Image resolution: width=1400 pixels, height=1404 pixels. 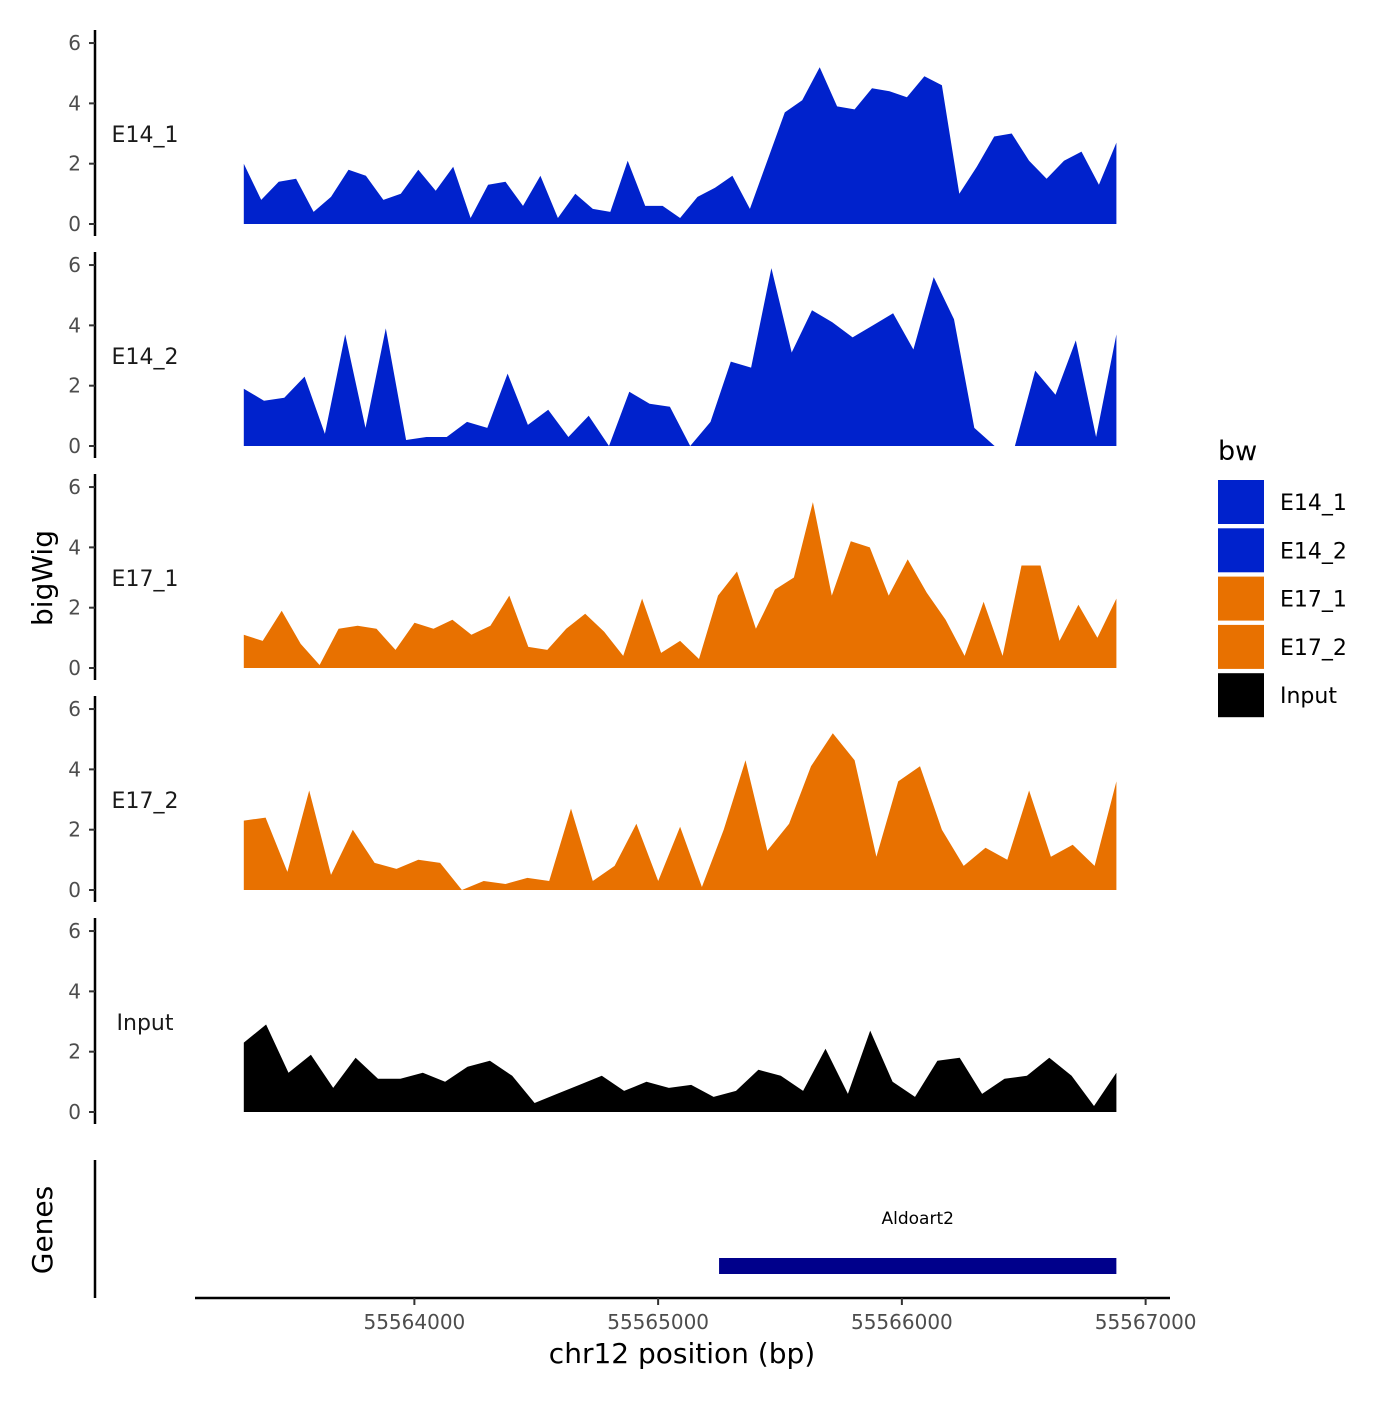 I want to click on y-axis-title: bigWig, so click(x=42, y=578).